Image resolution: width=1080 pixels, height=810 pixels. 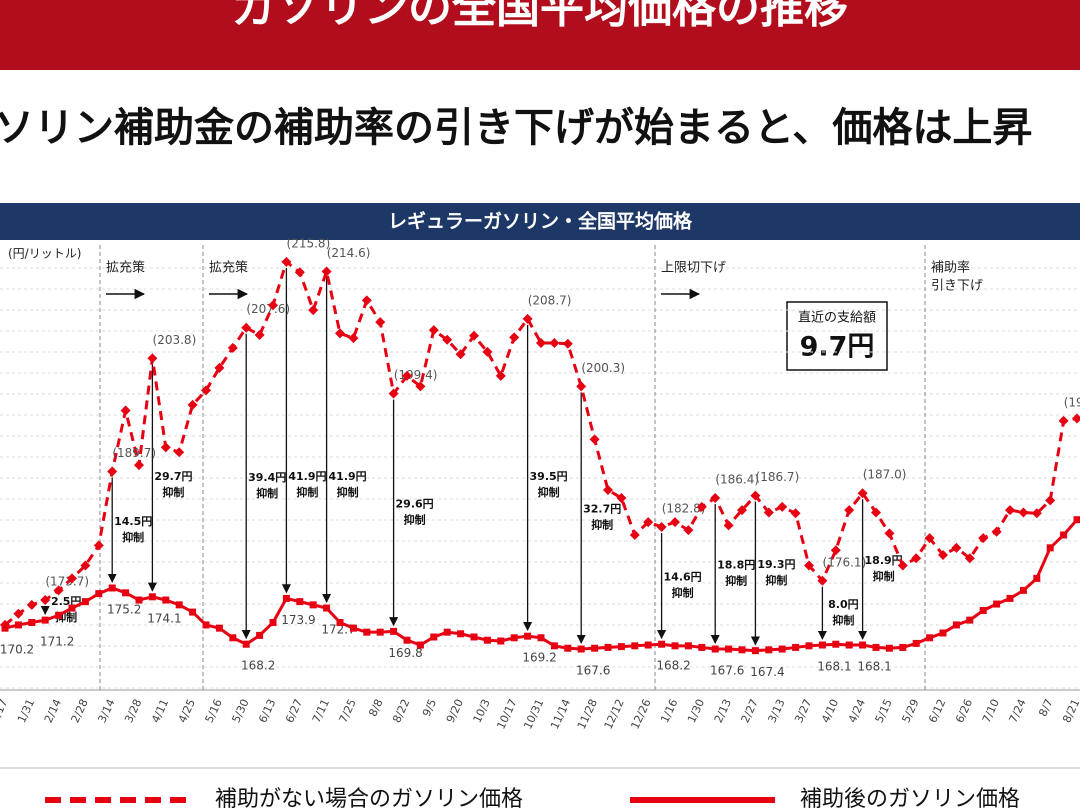 What do you see at coordinates (44, 254) in the screenshot?
I see `y-axis-unit: (円/リットル)` at bounding box center [44, 254].